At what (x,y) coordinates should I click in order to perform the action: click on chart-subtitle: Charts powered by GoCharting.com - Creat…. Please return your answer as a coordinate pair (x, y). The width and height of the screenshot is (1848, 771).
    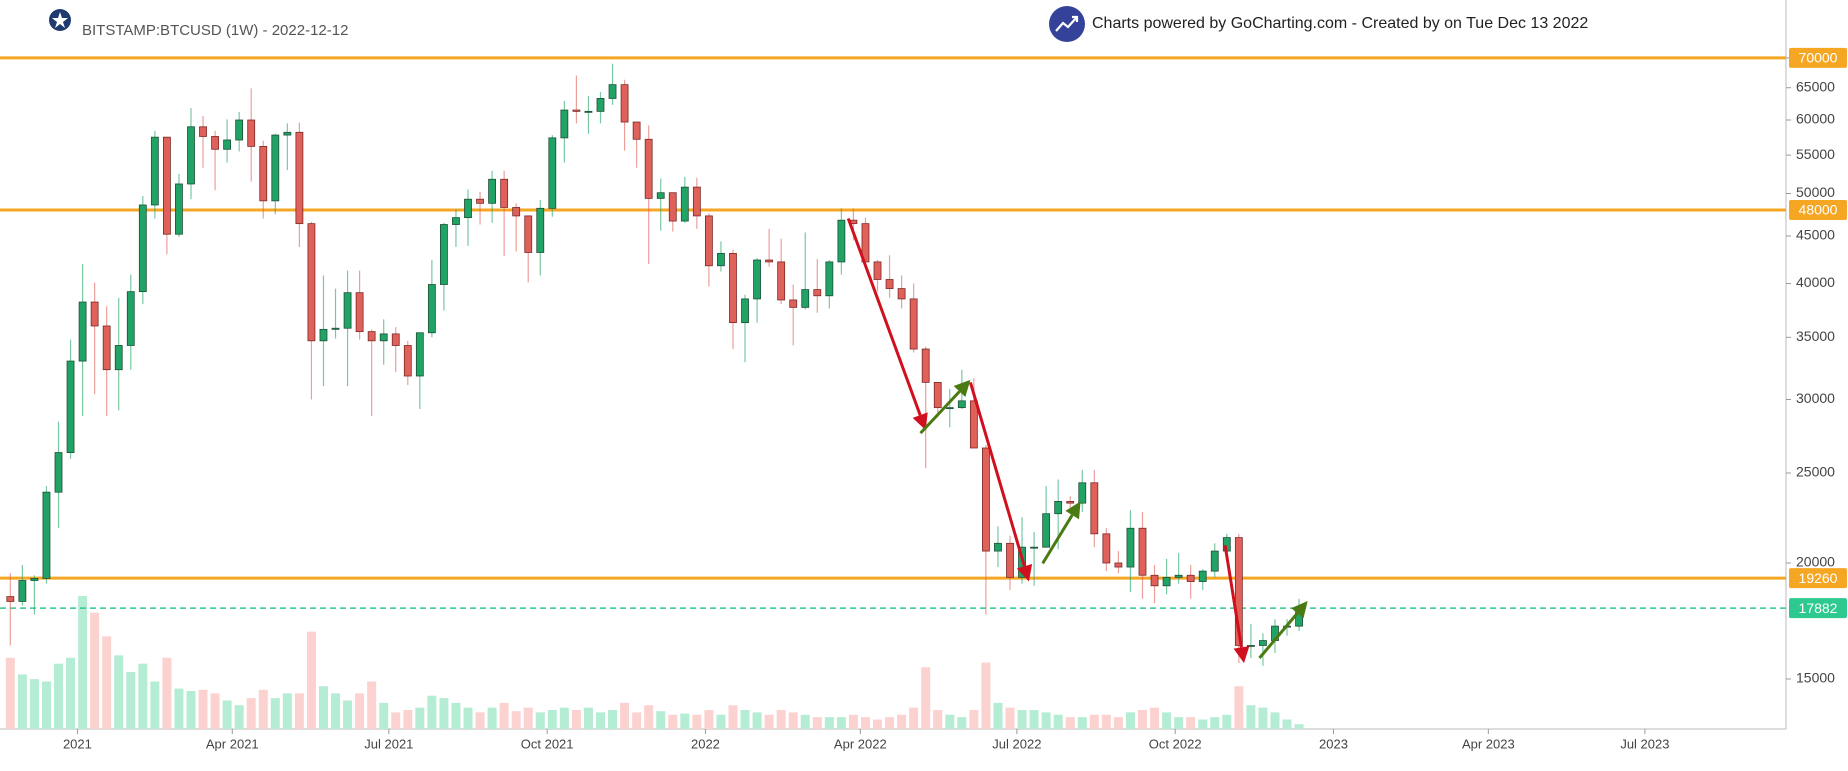
    Looking at the image, I should click on (1340, 23).